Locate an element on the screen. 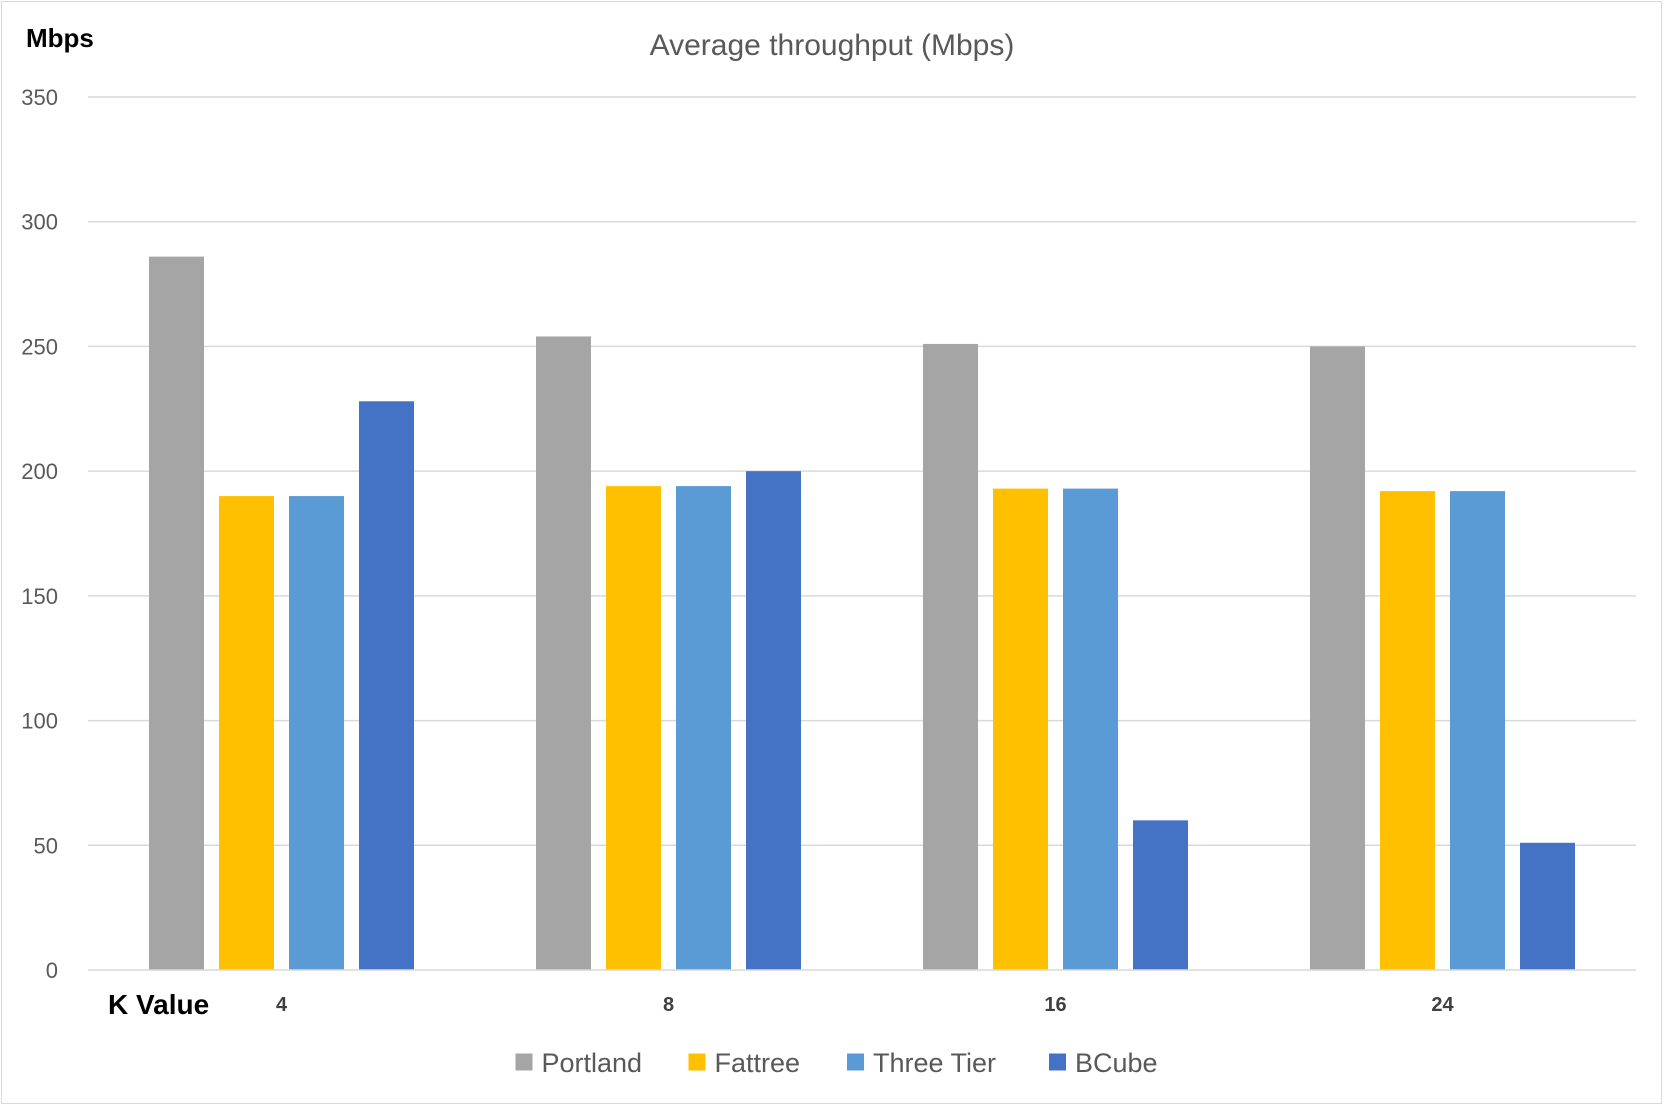 This screenshot has width=1665, height=1107. x-axis-label: K Value is located at coordinates (158, 1004).